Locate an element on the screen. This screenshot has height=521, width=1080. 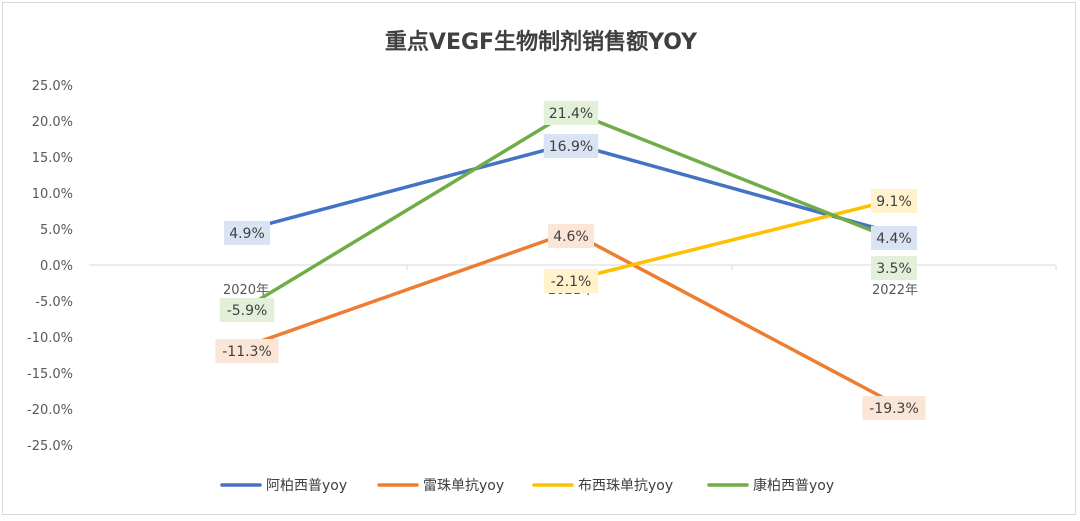
series-line is located at coordinates (733, 239).